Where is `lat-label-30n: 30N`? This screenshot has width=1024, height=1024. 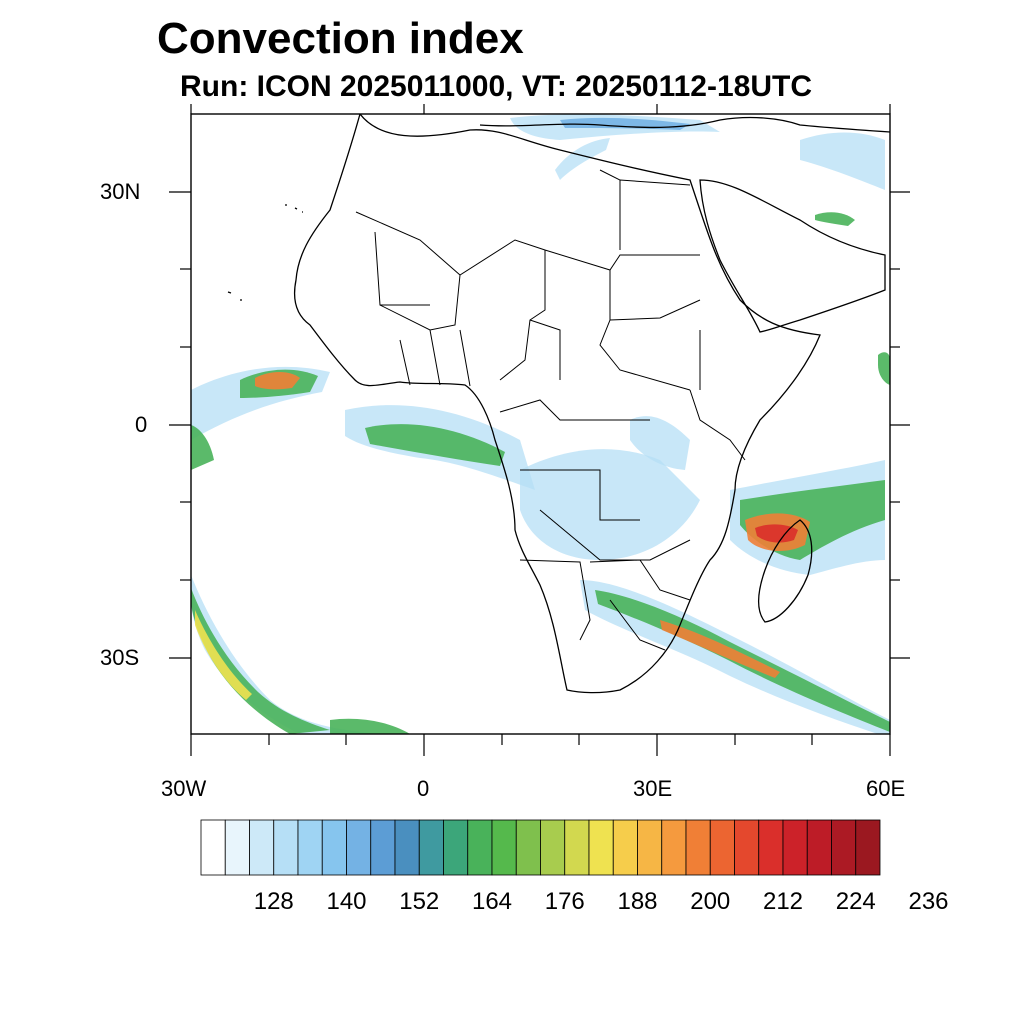 lat-label-30n: 30N is located at coordinates (120, 191).